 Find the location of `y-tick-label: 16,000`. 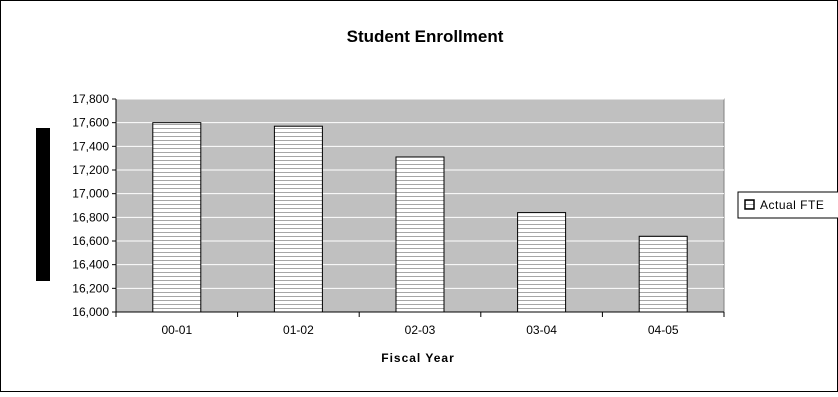

y-tick-label: 16,000 is located at coordinates (90, 312).